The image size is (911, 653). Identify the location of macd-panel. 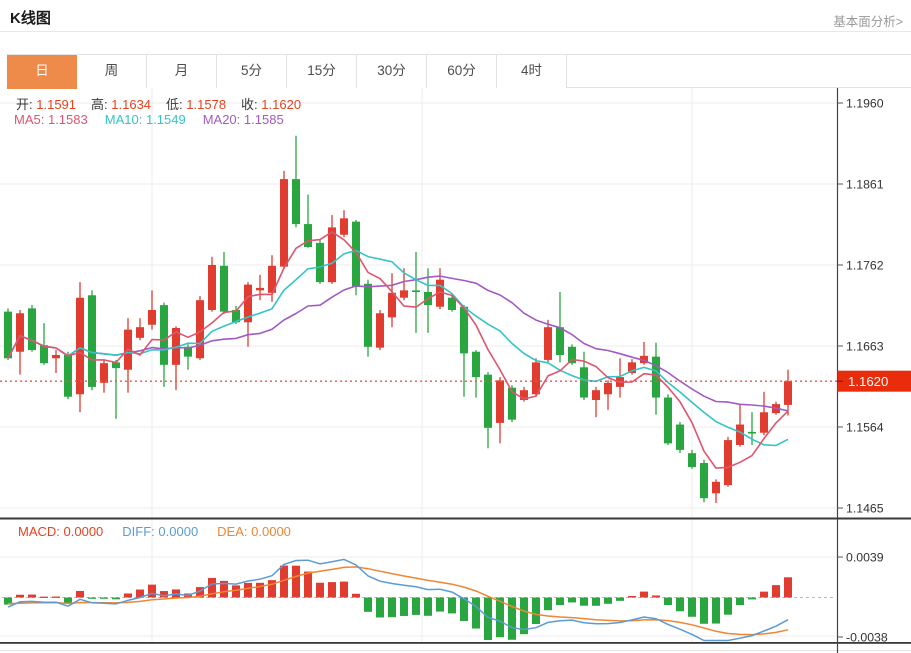
(418, 600).